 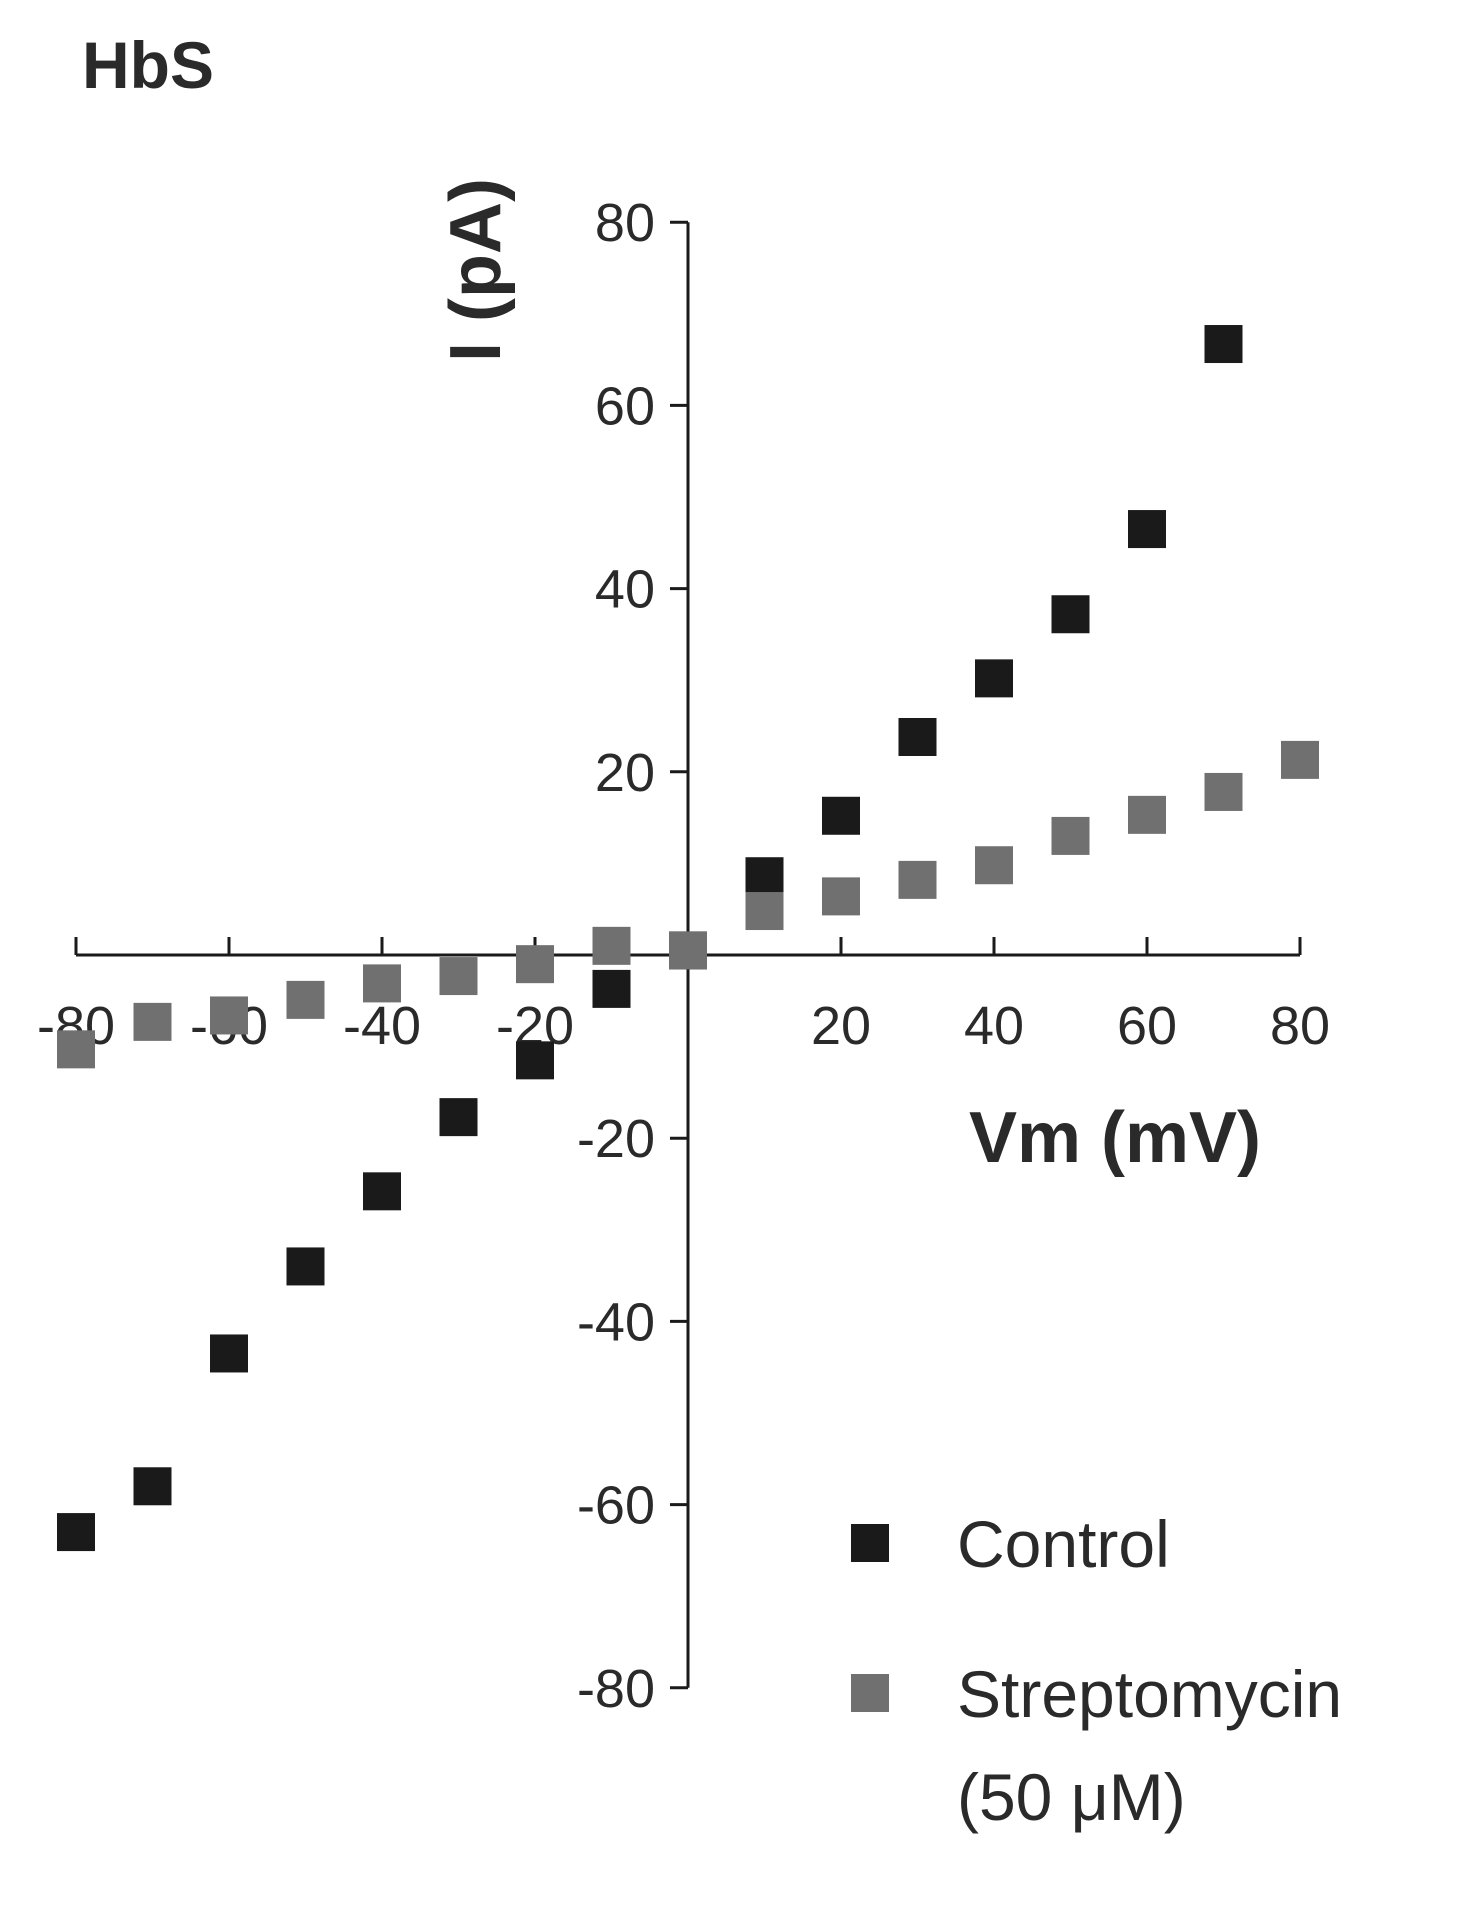 What do you see at coordinates (148, 65) in the screenshot?
I see `panel-label: HbS` at bounding box center [148, 65].